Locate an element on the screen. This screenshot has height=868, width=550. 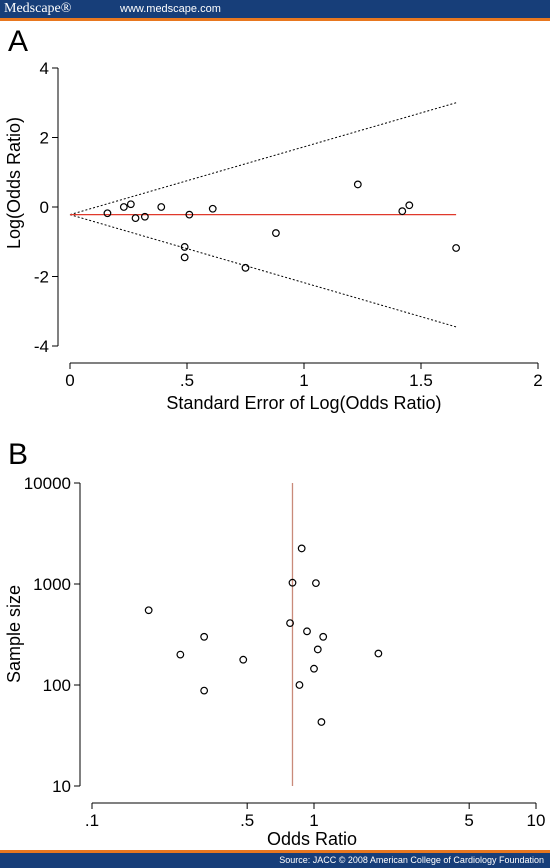
panel-a-y-tick-label: 2 is located at coordinates (44, 138).